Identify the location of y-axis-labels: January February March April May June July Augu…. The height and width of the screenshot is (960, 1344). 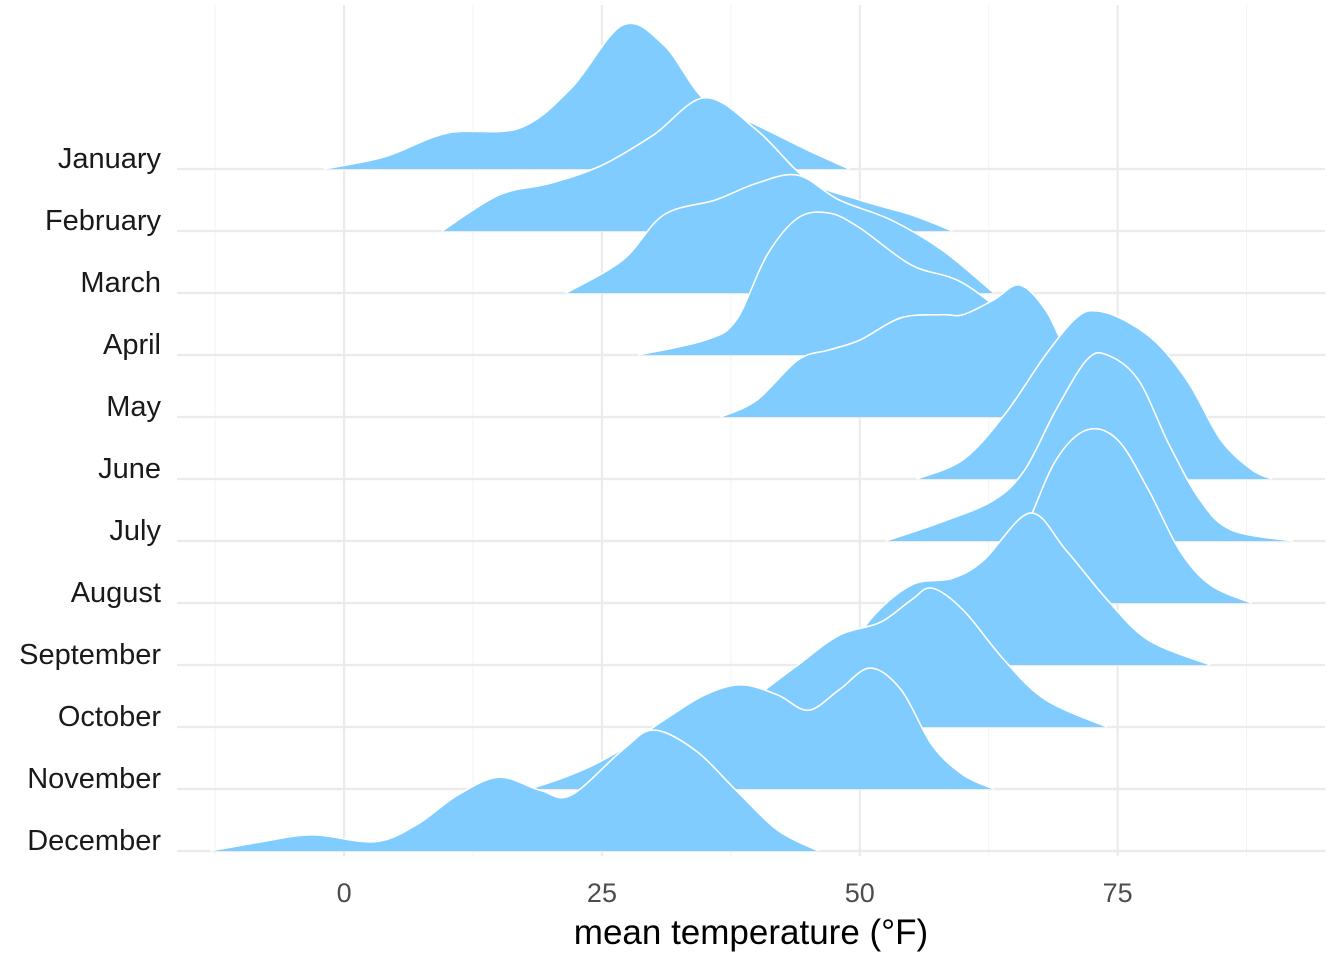
(90, 500).